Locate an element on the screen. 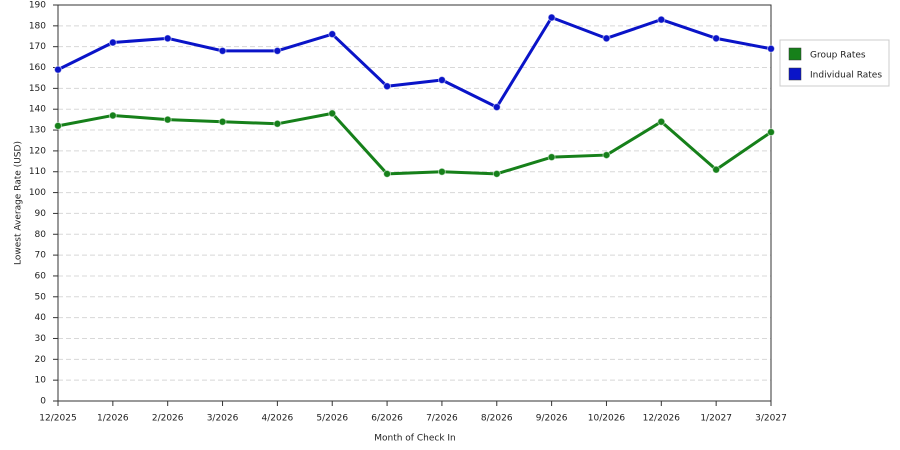  x-tick-label: 1/2026 is located at coordinates (113, 419).